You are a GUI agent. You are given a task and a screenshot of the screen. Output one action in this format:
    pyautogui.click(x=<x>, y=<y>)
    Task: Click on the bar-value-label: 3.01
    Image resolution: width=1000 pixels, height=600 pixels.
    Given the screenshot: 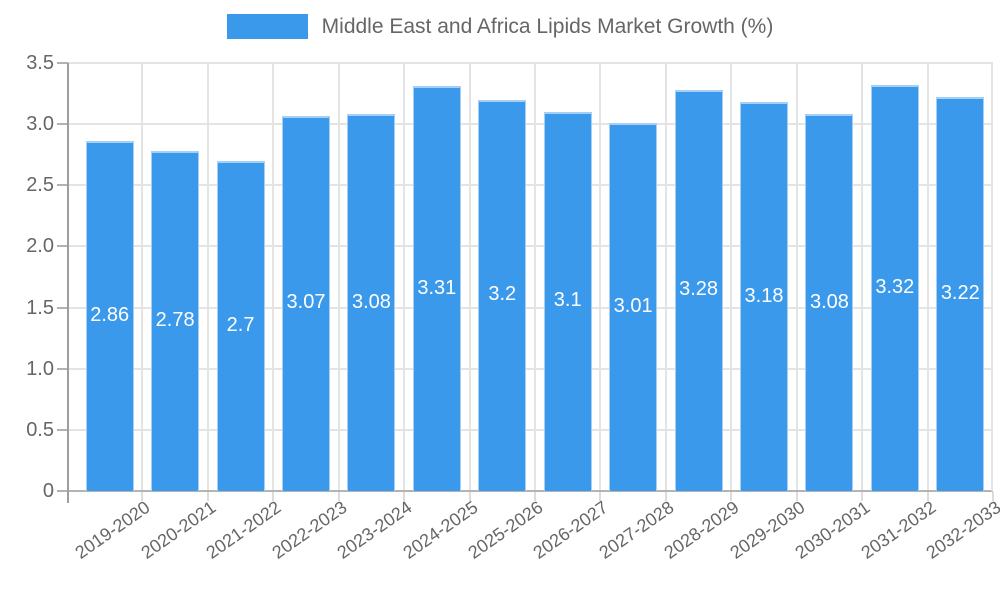 What is the action you would take?
    pyautogui.click(x=633, y=305)
    